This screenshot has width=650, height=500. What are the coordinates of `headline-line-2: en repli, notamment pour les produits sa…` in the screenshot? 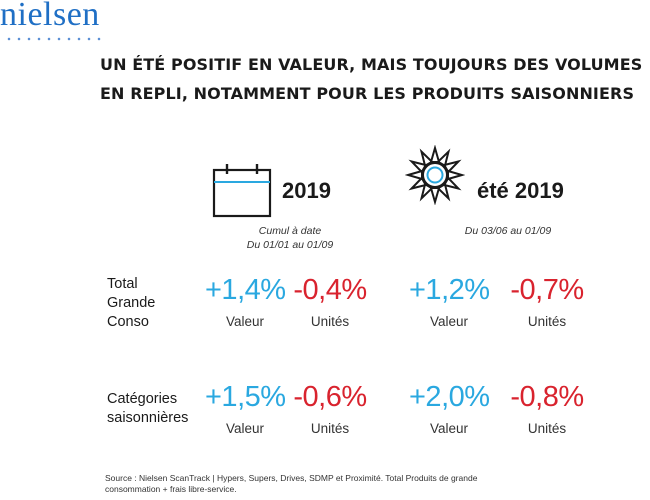 It's located at (367, 93).